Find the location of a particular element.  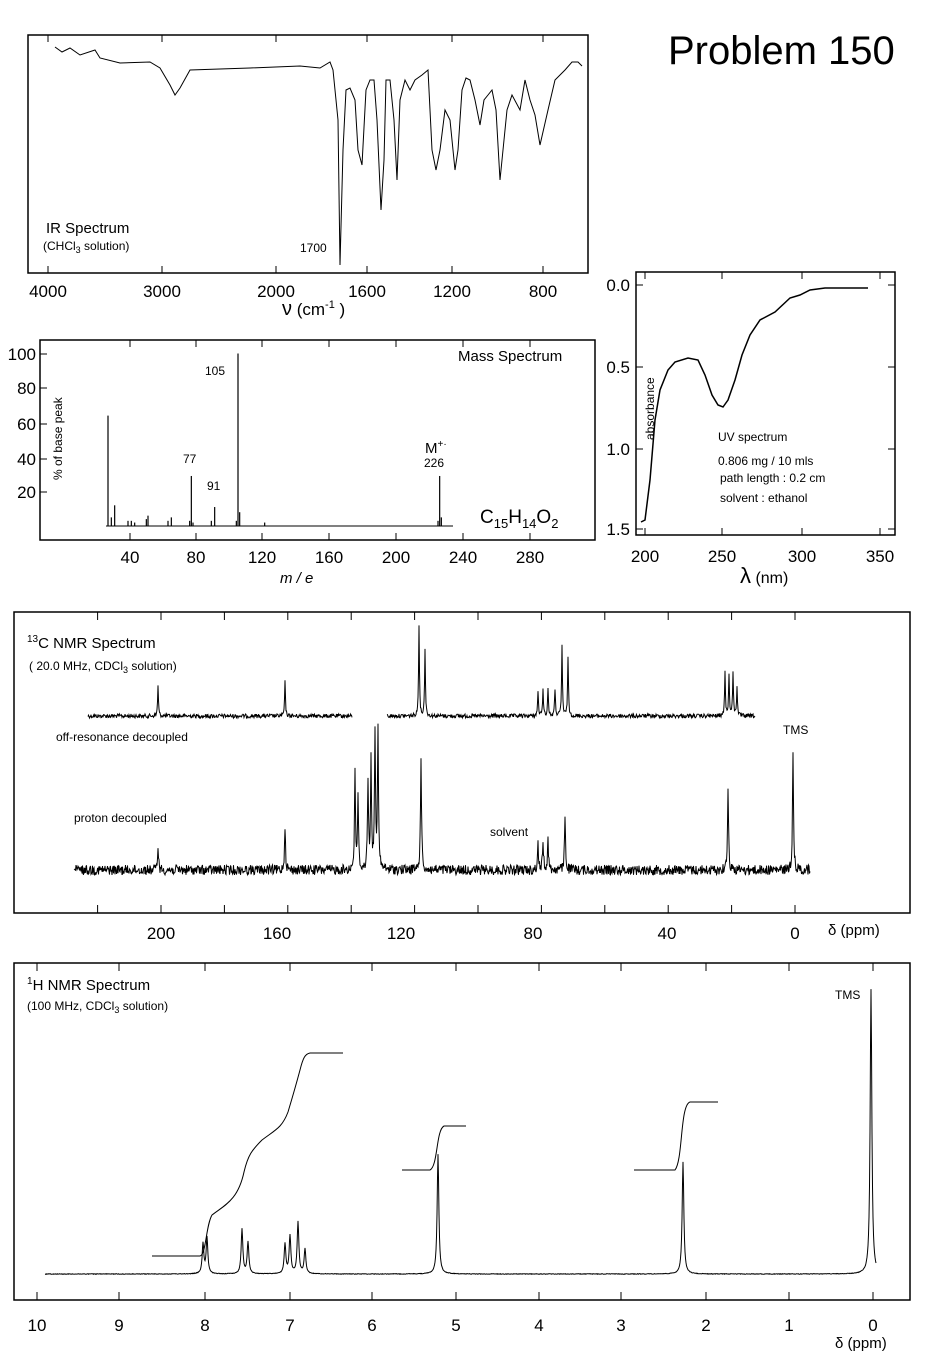

subscript: 15 is located at coordinates (501, 523).